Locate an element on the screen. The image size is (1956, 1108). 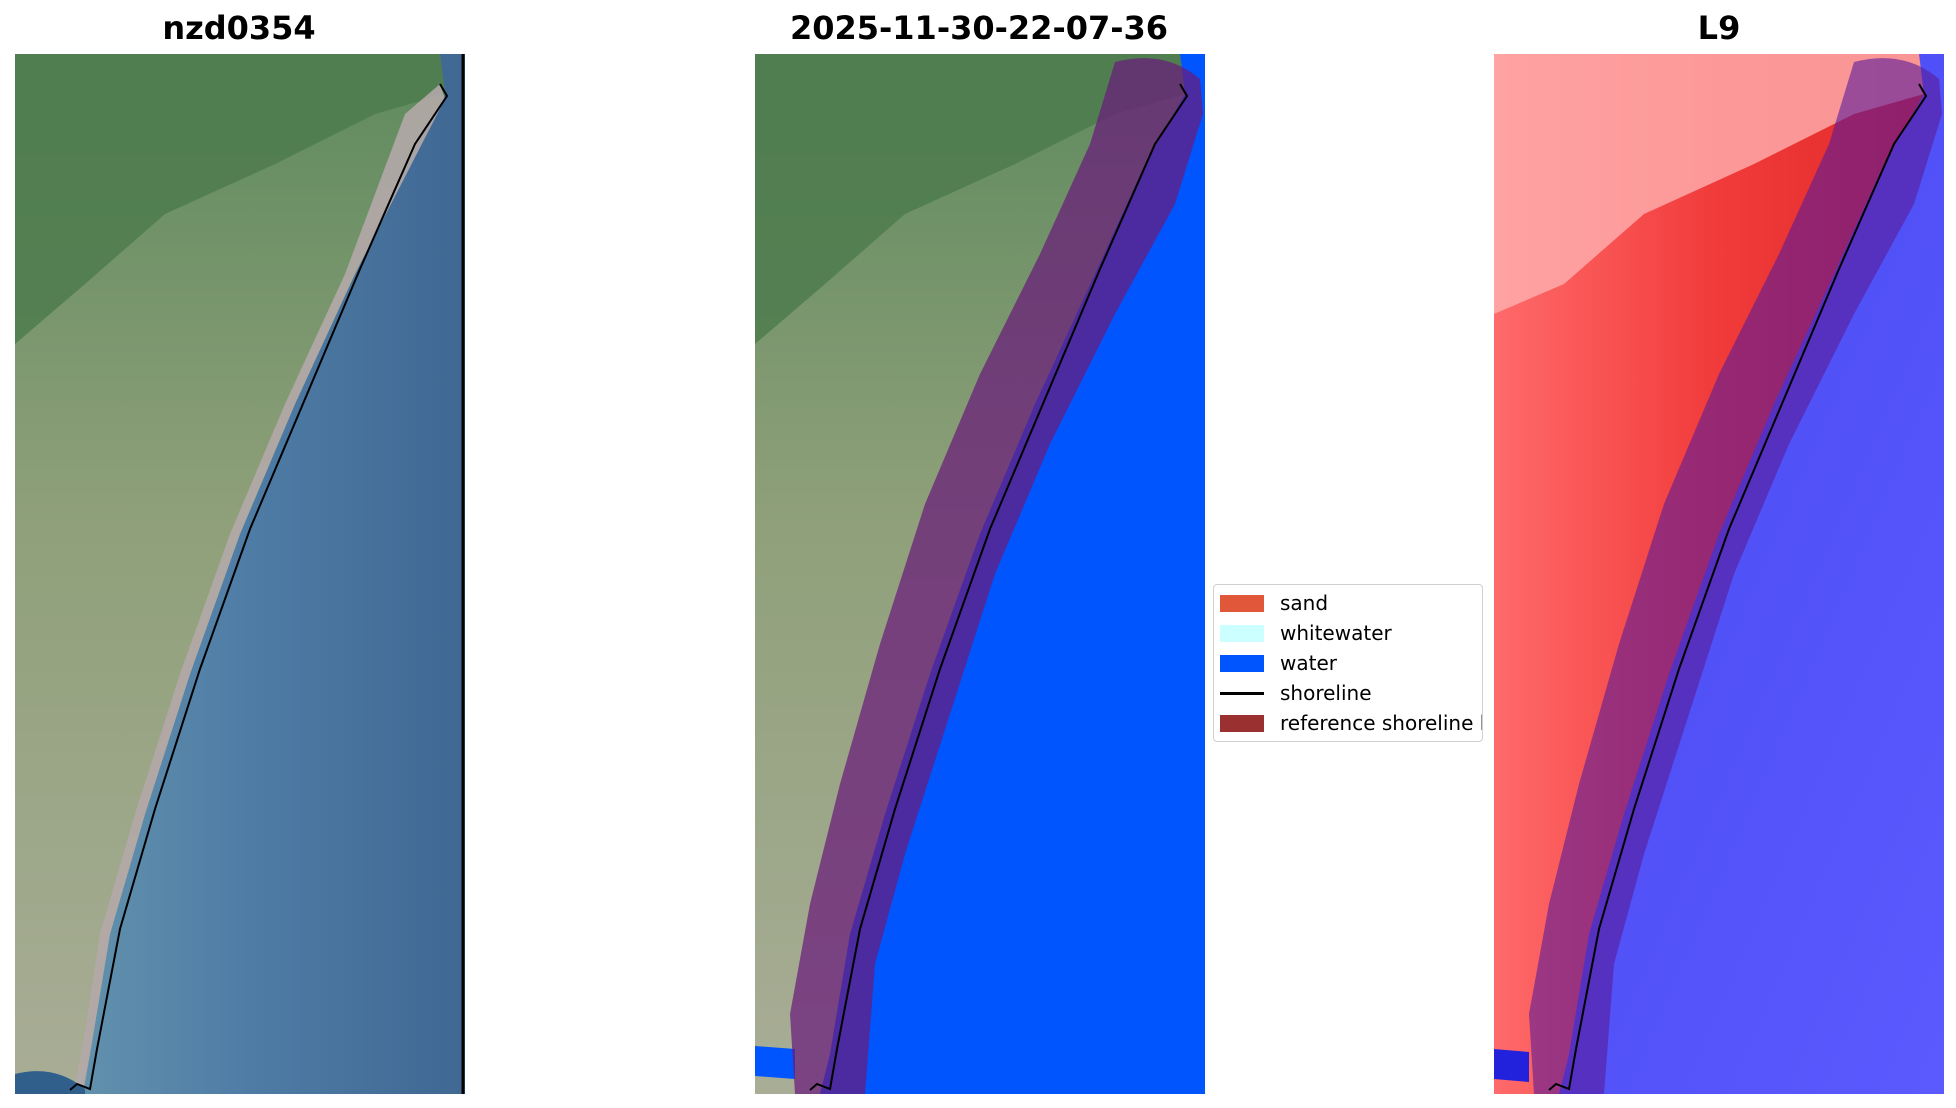
legend-item-shoreline: shoreline is located at coordinates (1296, 693).